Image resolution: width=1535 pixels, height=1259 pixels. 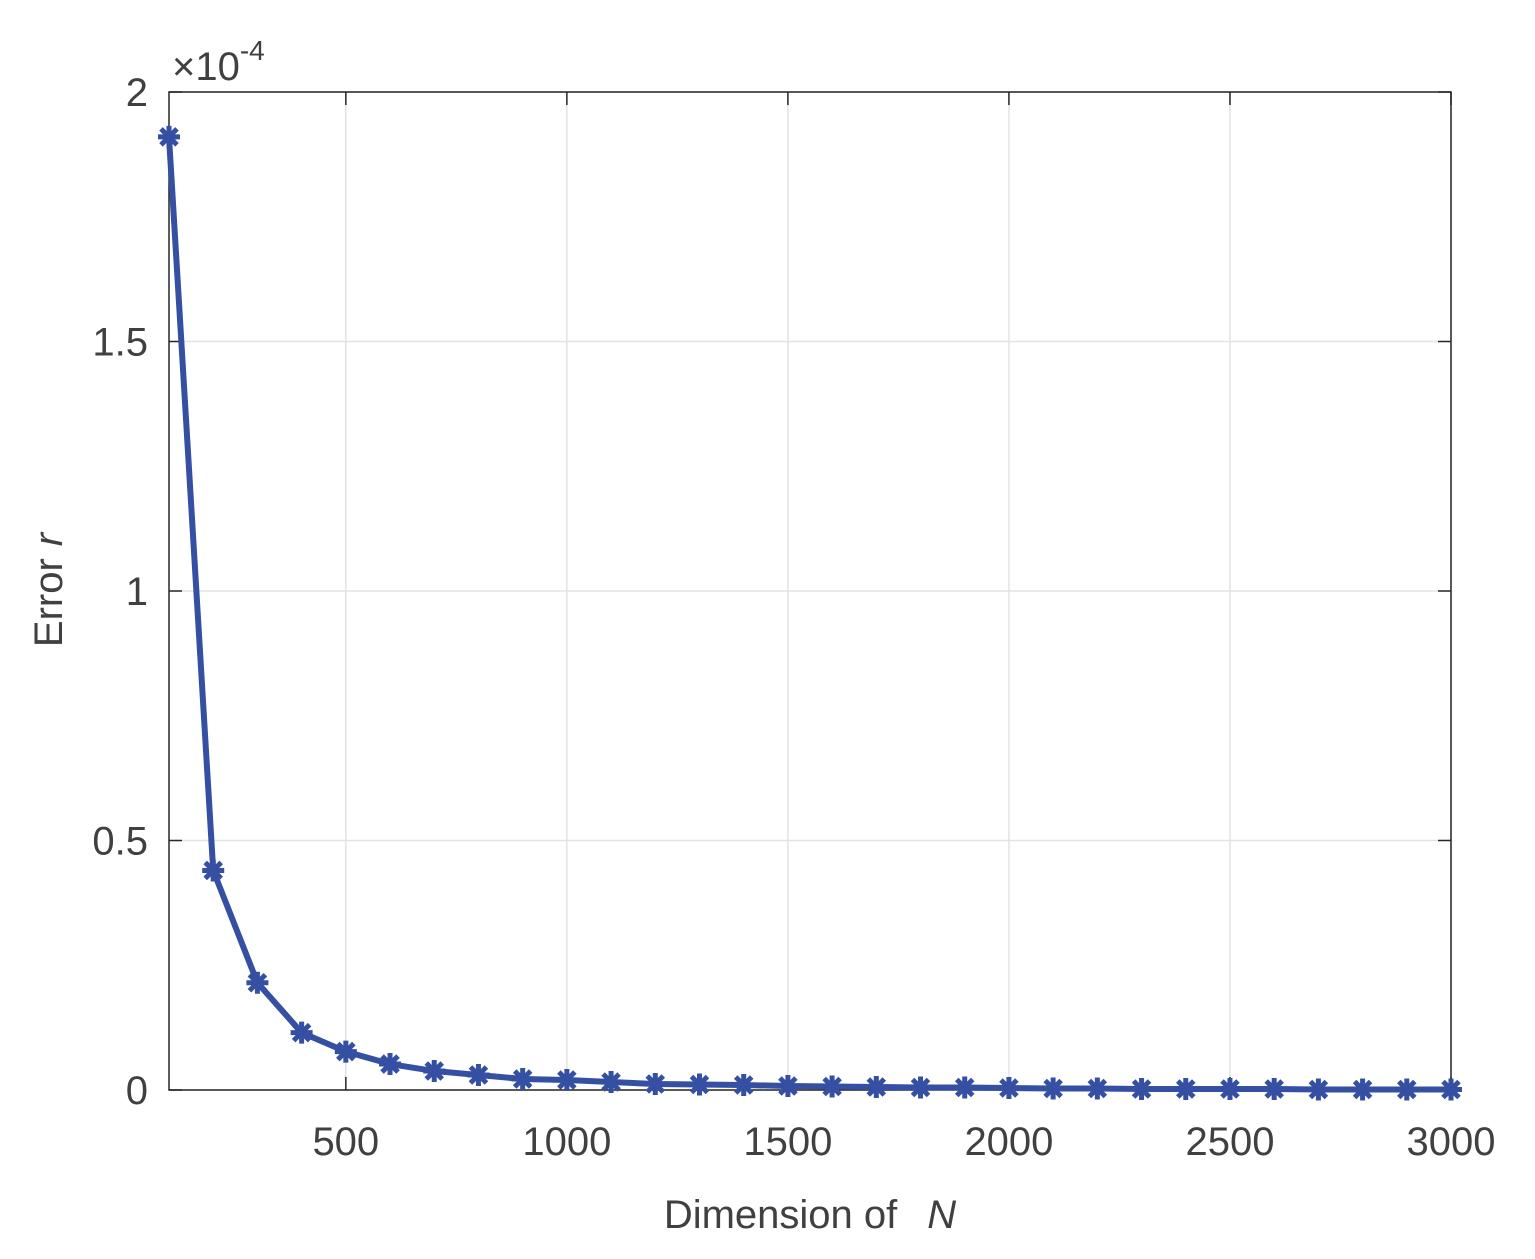 What do you see at coordinates (120, 343) in the screenshot?
I see `y-tick-label: 1.5` at bounding box center [120, 343].